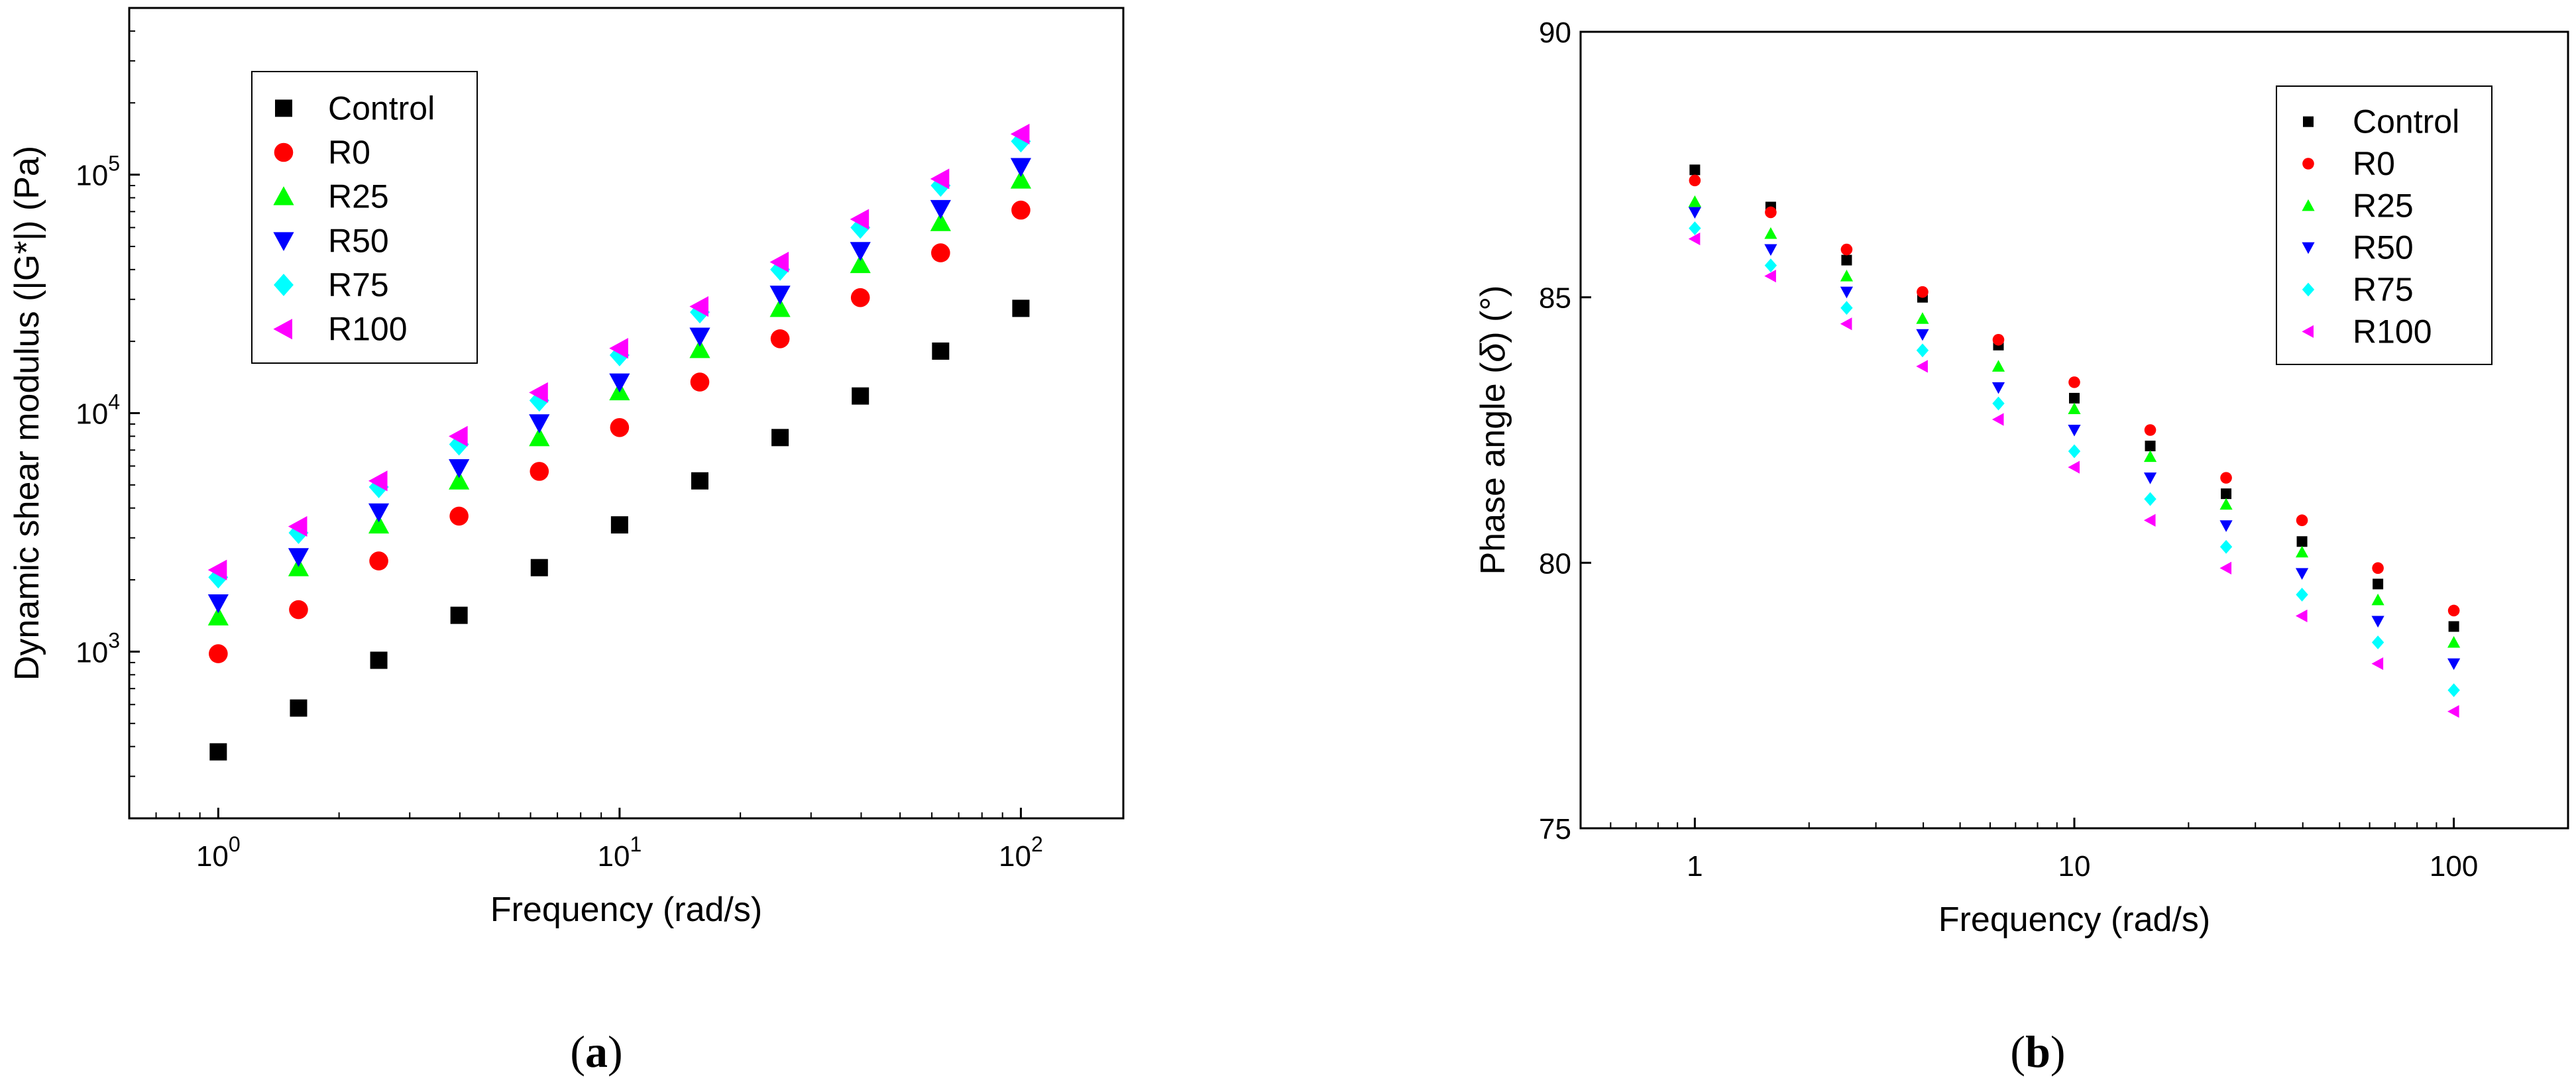 The height and width of the screenshot is (1090, 2576). I want to click on chart-b-legend-label-r75: R75, so click(2383, 289).